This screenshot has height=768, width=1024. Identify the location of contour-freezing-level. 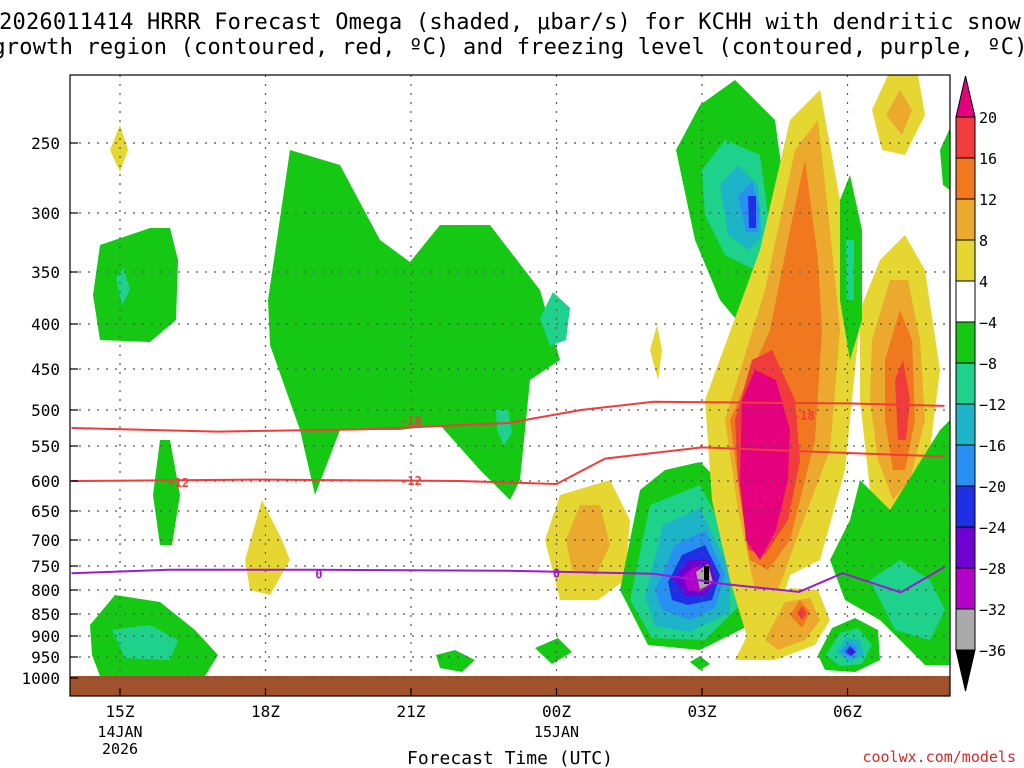
(508, 580).